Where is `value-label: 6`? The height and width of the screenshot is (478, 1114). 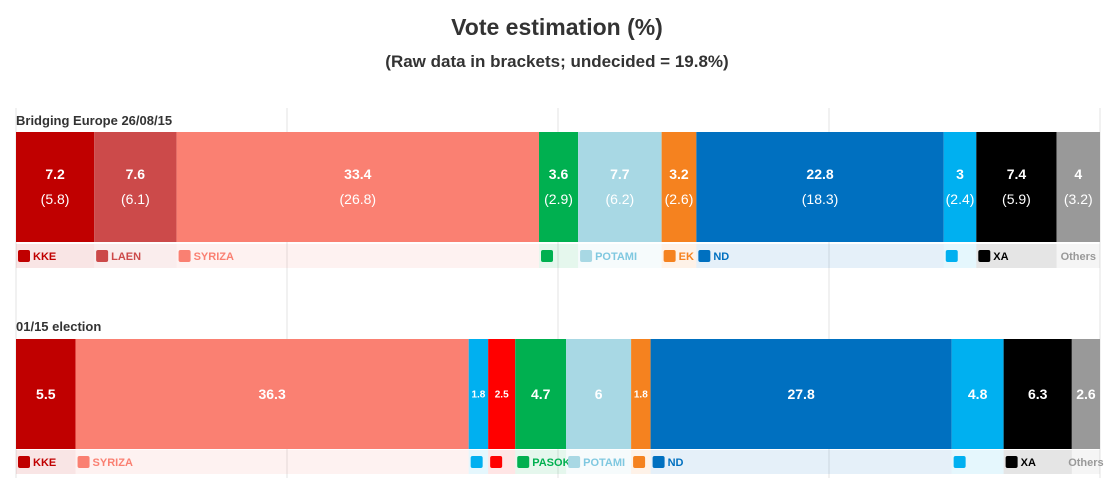
value-label: 6 is located at coordinates (599, 394).